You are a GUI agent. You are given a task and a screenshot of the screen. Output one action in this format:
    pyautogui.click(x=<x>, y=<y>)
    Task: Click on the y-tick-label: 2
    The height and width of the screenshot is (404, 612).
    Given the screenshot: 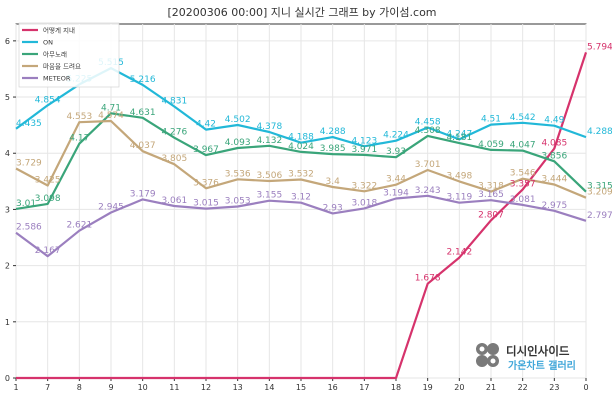 What is the action you would take?
    pyautogui.click(x=7, y=266)
    